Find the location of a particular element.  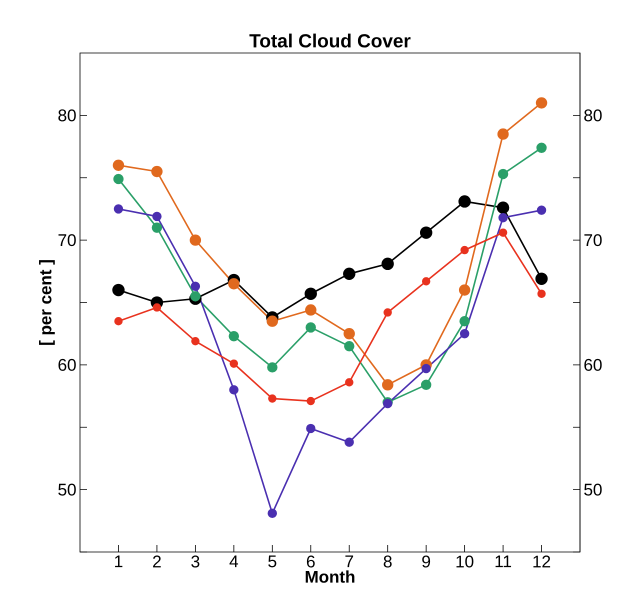

y-axis-title: [ per cent ] is located at coordinates (47, 302).